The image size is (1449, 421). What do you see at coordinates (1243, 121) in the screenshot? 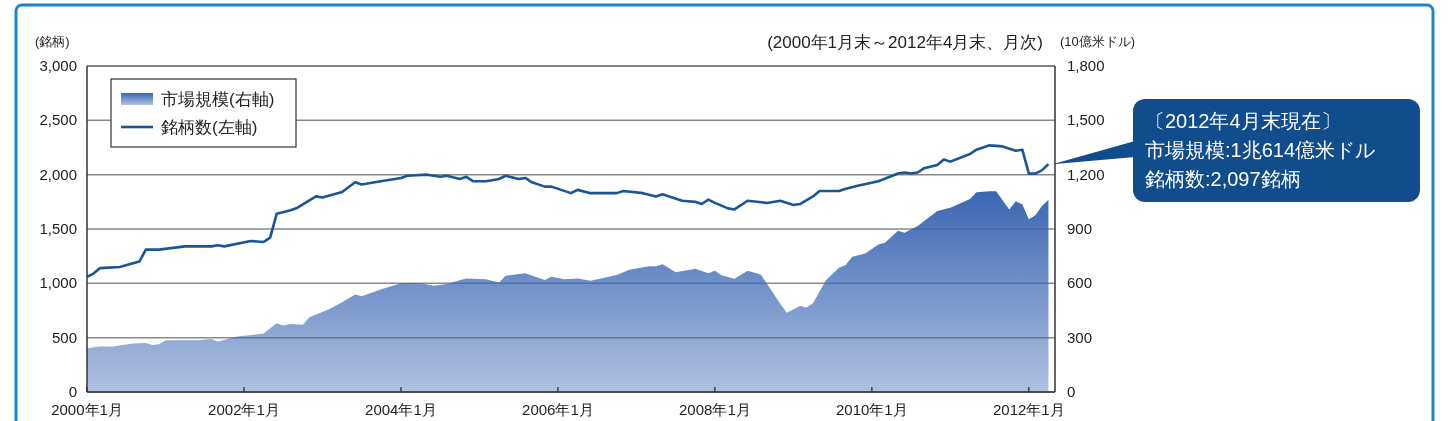
I see `text: 〔2012年4月末現在〕` at bounding box center [1243, 121].